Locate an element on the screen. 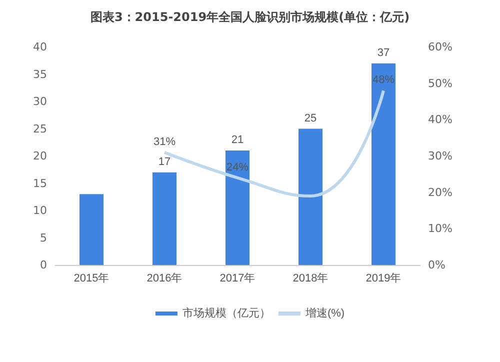 The image size is (500, 362). y-tick-label: 30 is located at coordinates (40, 101).